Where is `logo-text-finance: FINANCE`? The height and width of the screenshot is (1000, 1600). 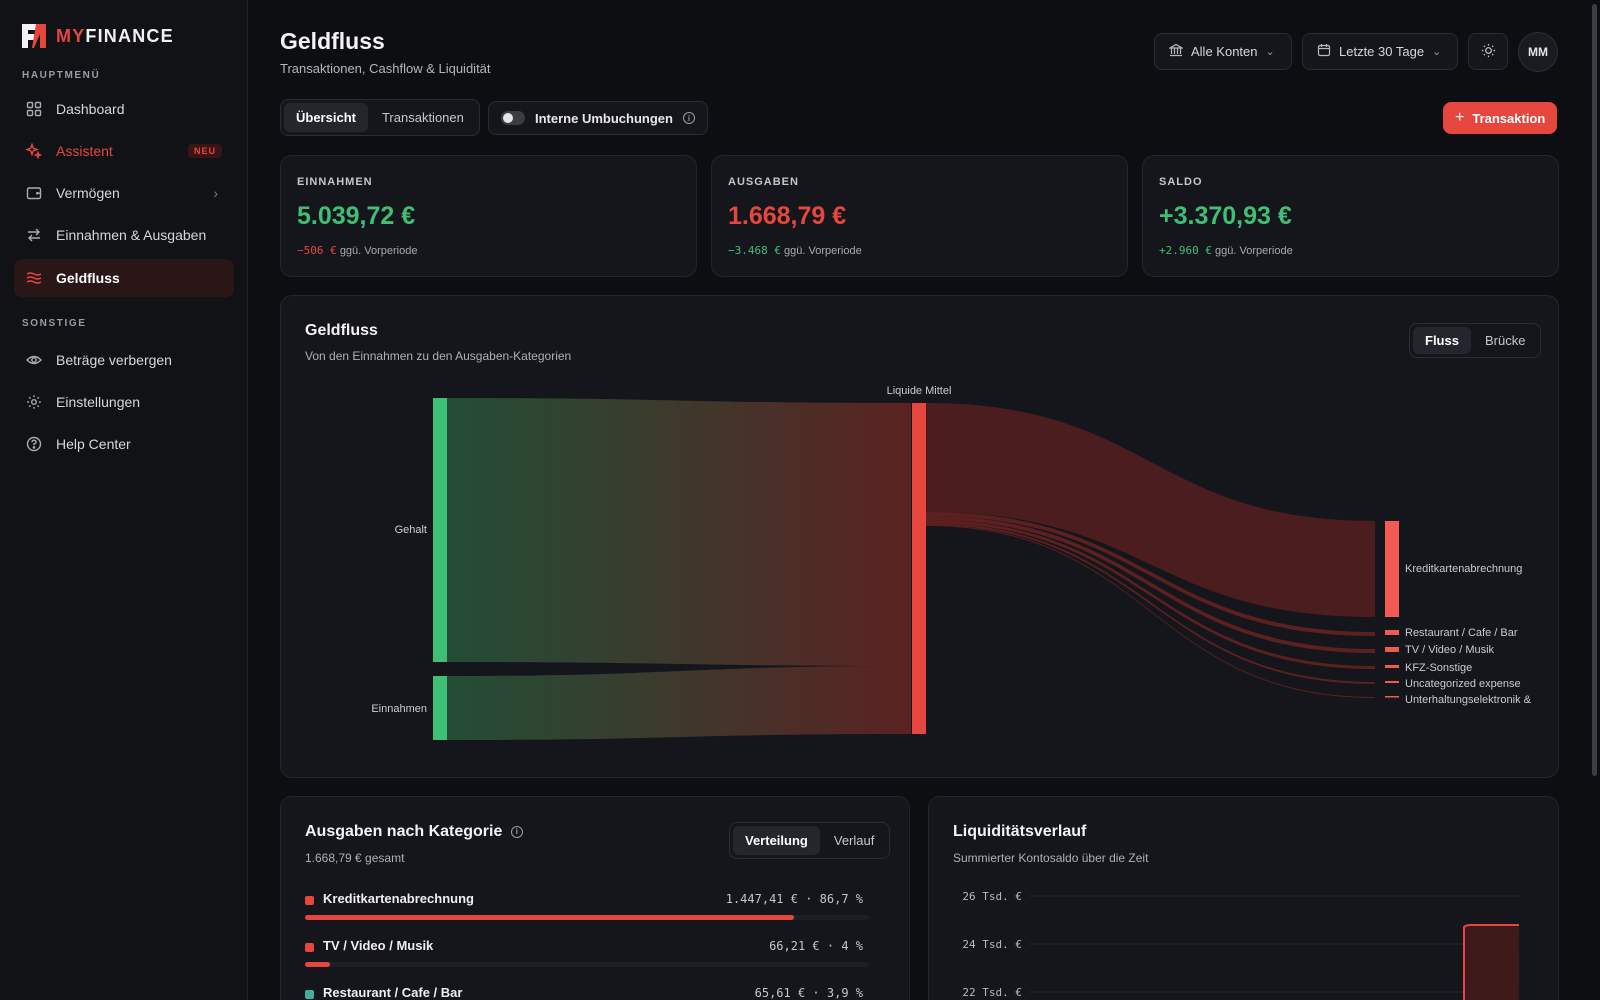 logo-text-finance: FINANCE is located at coordinates (129, 35).